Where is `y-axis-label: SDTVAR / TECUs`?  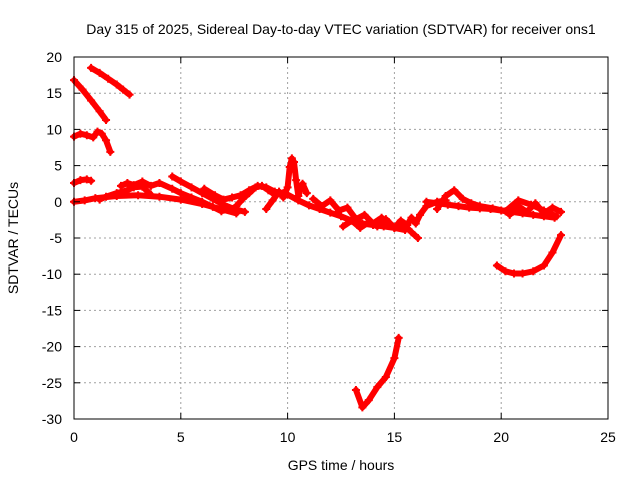
y-axis-label: SDTVAR / TECUs is located at coordinates (13, 238).